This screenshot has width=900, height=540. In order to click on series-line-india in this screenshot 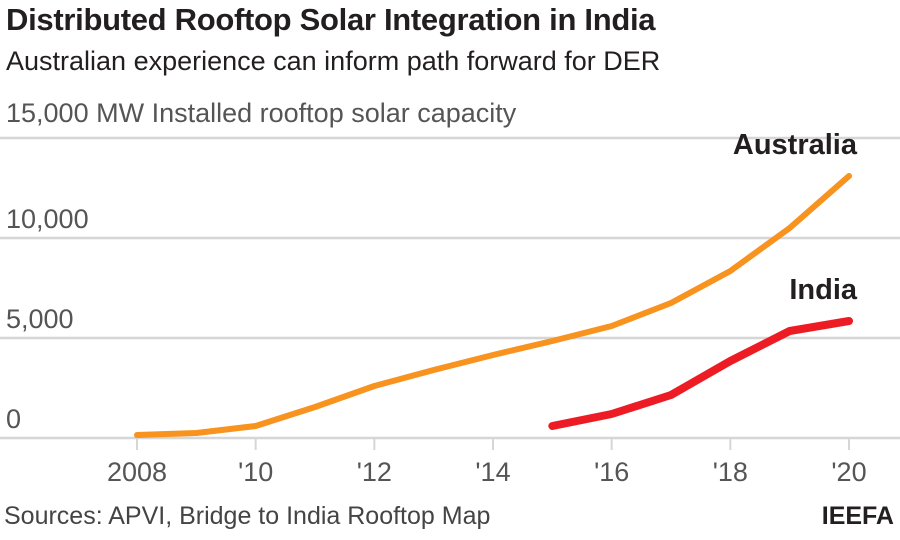, I will do `click(700, 373)`.